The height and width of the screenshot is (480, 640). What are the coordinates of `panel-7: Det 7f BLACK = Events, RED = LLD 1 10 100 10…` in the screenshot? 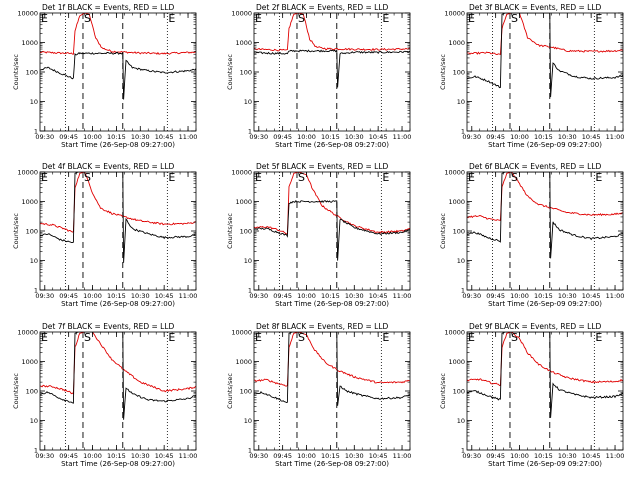 It's located at (104, 395).